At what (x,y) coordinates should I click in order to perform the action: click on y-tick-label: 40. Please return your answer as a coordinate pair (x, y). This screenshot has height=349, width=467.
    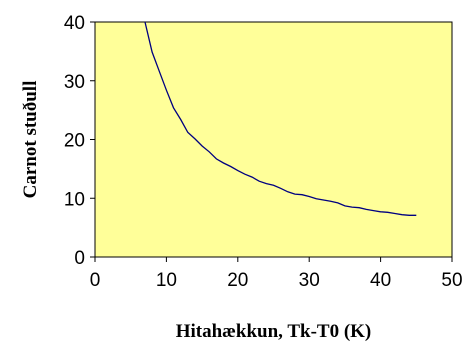
    Looking at the image, I should click on (74, 23).